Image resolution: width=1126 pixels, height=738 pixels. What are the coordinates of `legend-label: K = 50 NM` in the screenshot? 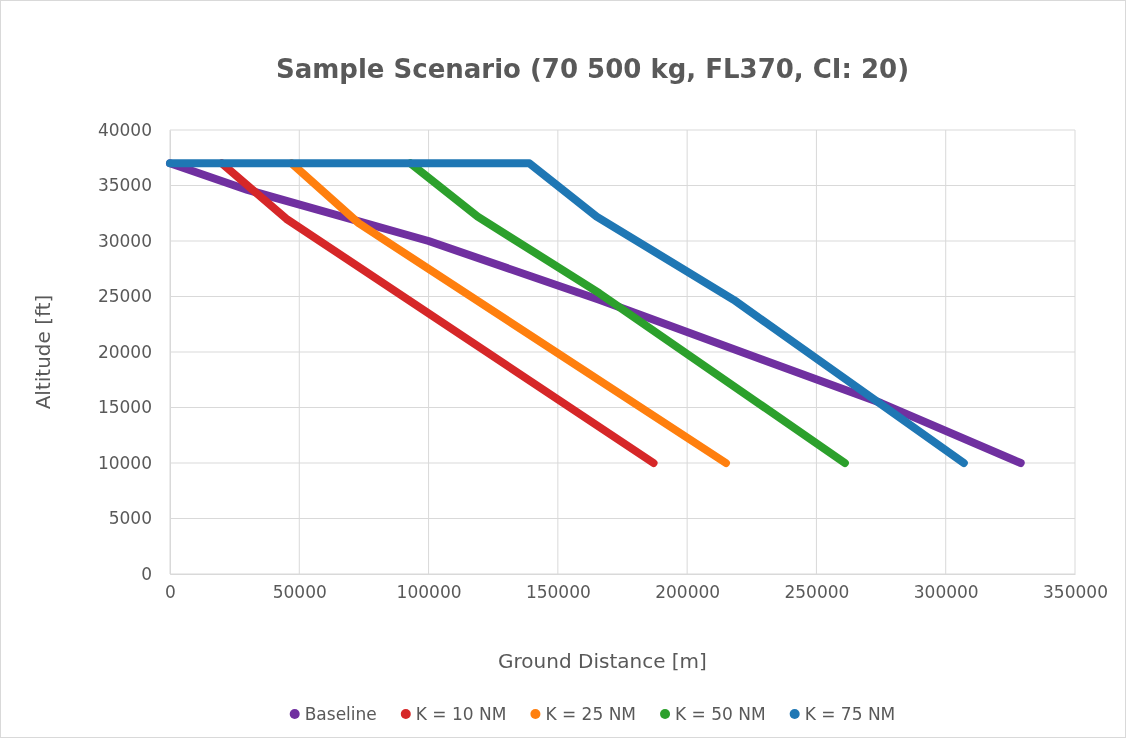 It's located at (720, 714).